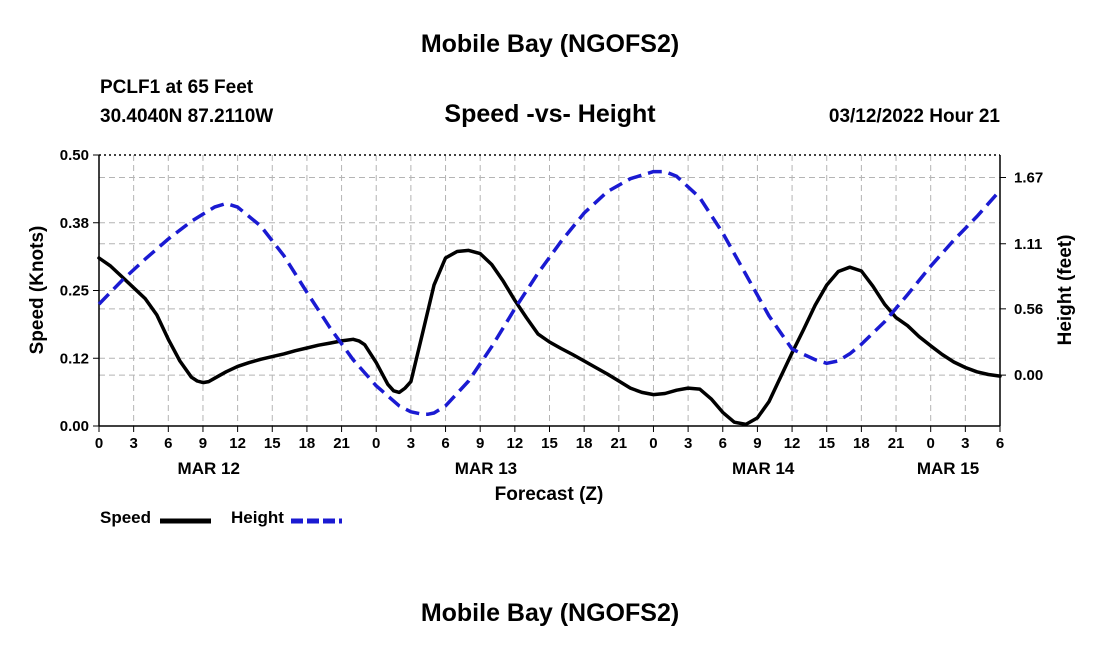 The height and width of the screenshot is (650, 1100). I want to click on y-left-tick-label: 0.25, so click(74, 291).